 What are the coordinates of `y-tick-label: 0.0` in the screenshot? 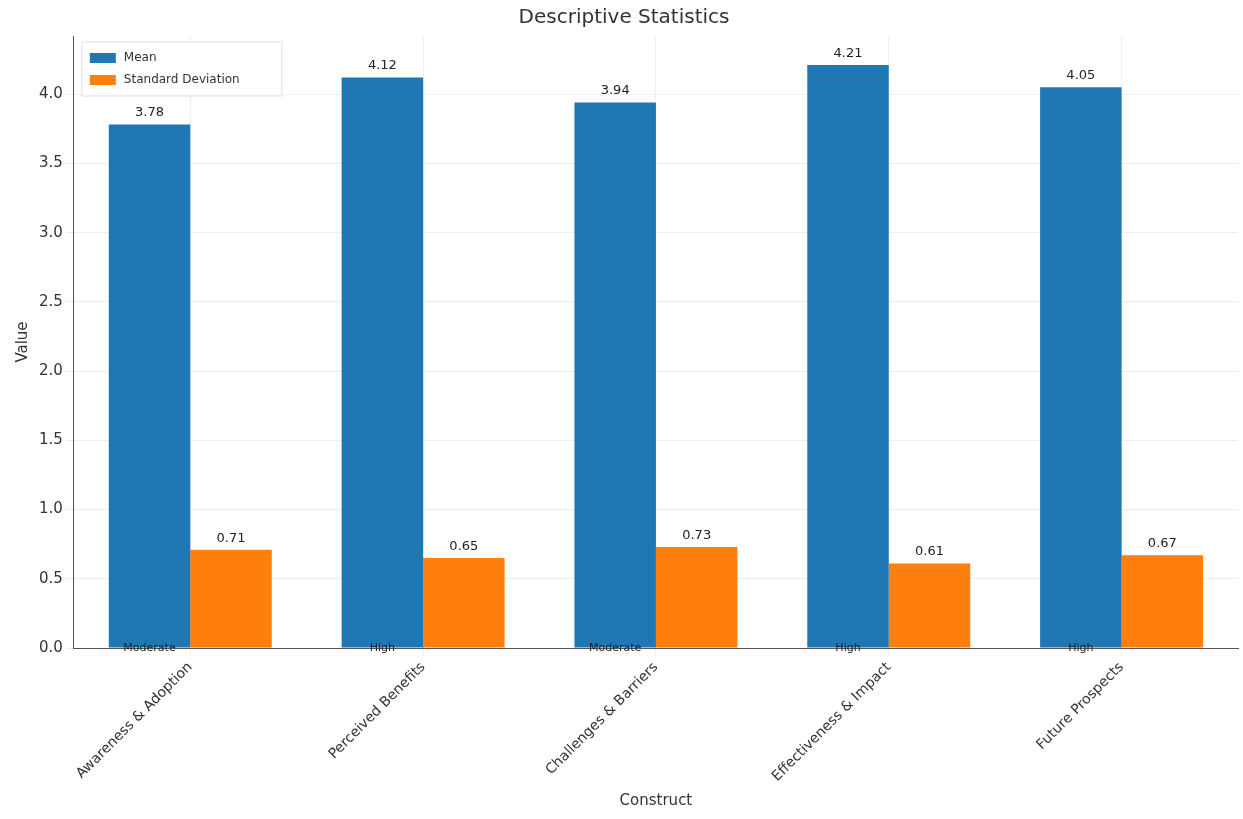 It's located at (51, 646).